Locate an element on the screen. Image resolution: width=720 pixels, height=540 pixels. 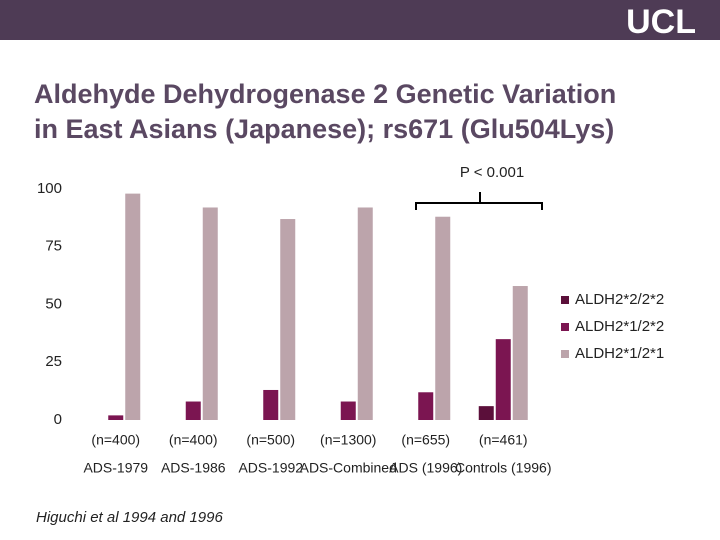
x-tick-label: ADS-1979 is located at coordinates (115, 468).